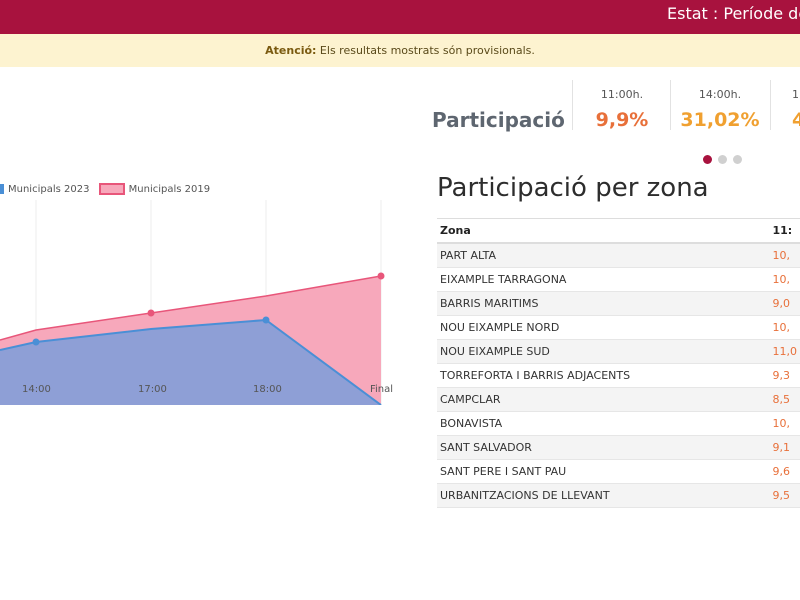  I want to click on carousel-dots, so click(725, 158).